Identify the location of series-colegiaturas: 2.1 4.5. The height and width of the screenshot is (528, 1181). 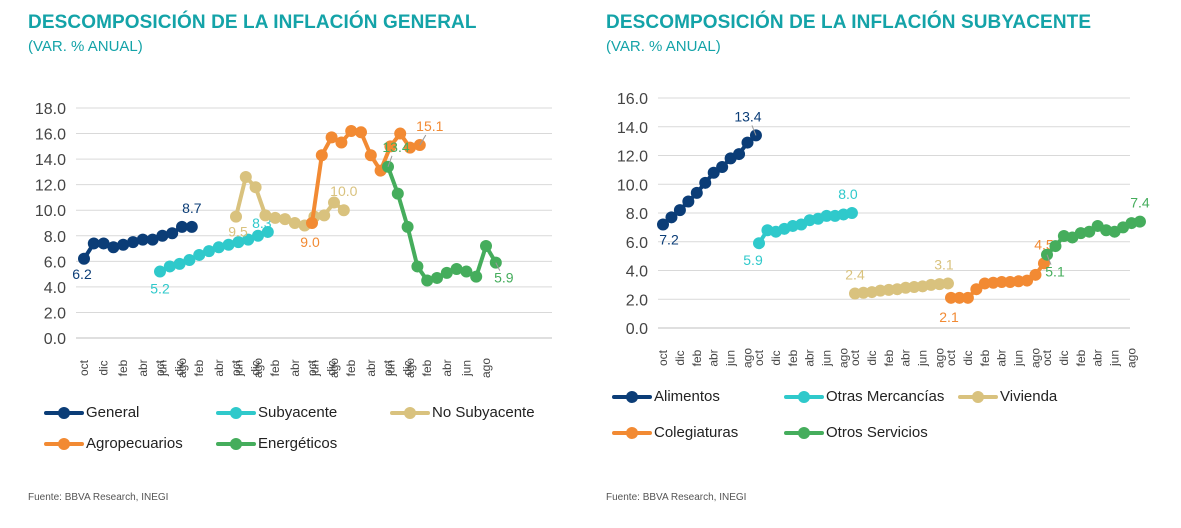
(996, 280).